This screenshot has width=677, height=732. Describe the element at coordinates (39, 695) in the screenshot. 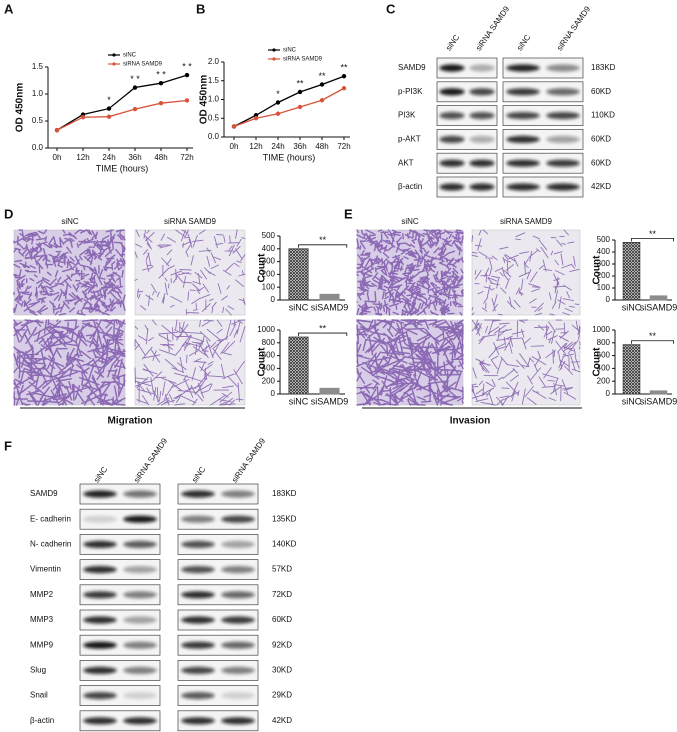

I see `row-label: Snail` at that location.